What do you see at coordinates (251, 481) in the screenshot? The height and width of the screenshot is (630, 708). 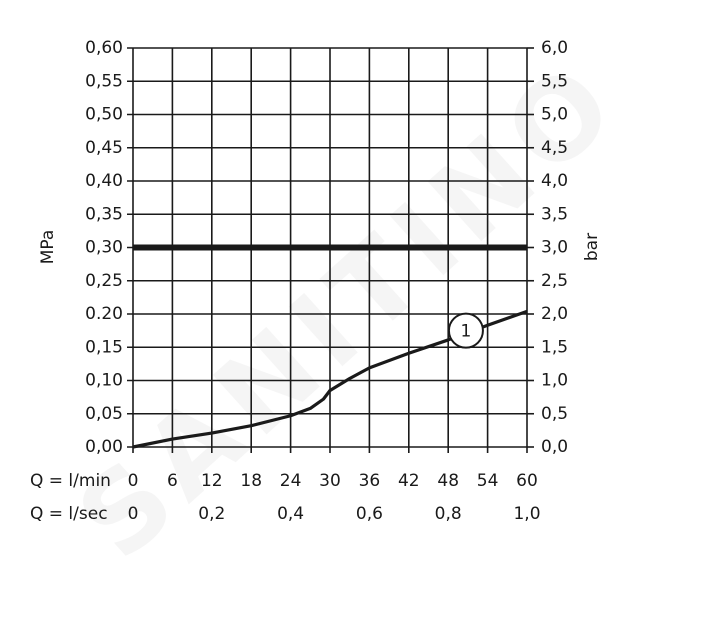 I see `x-tick-label: 18` at bounding box center [251, 481].